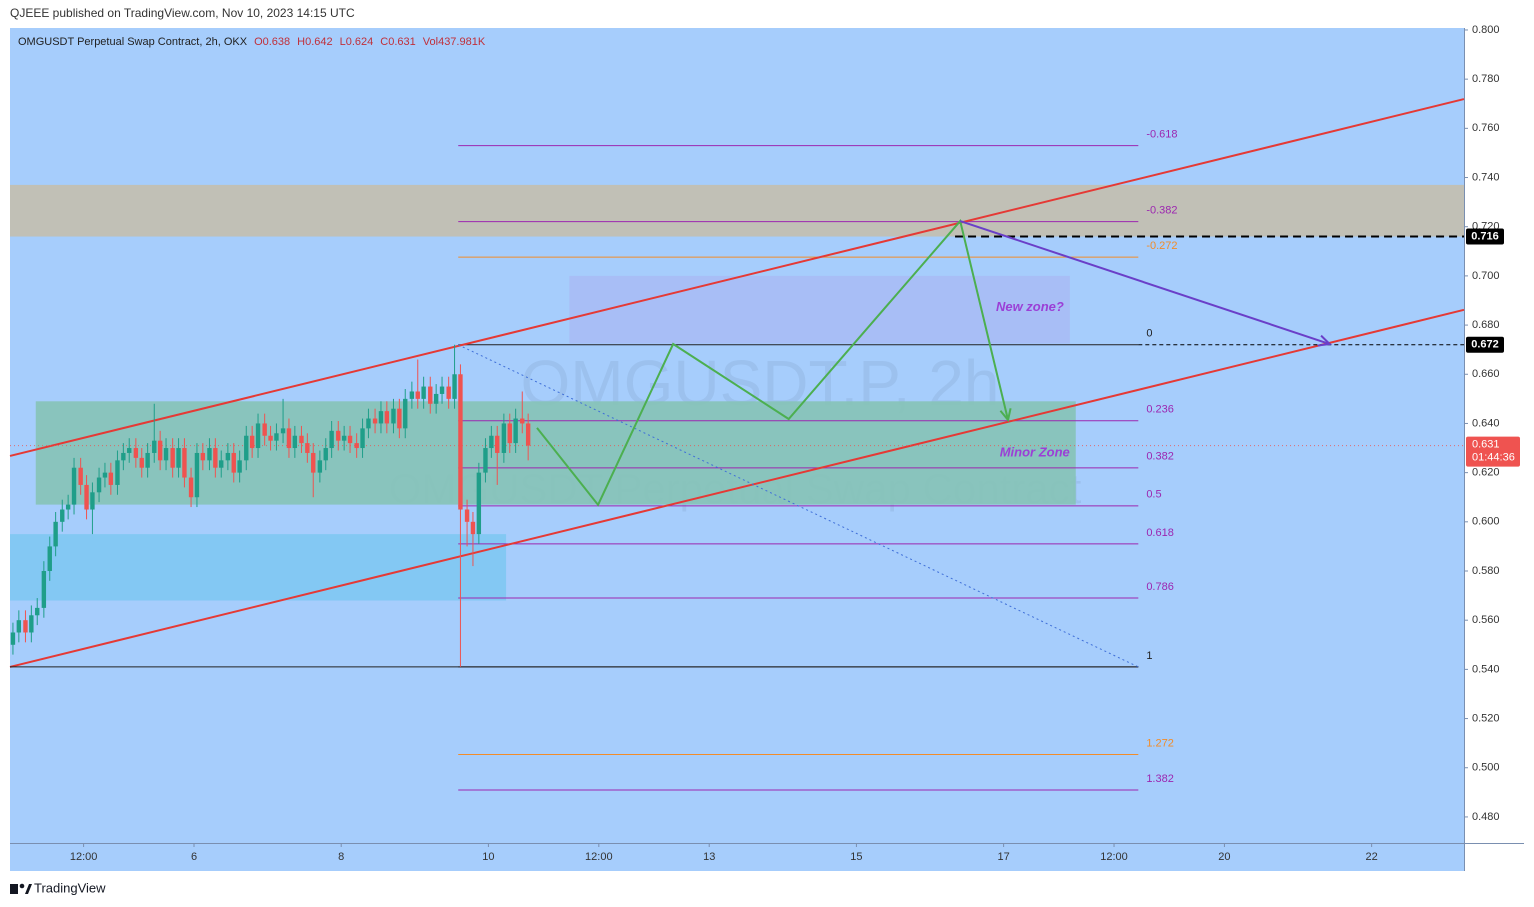 Image resolution: width=1534 pixels, height=907 pixels. I want to click on y-tick-label: 0.500, so click(1486, 768).